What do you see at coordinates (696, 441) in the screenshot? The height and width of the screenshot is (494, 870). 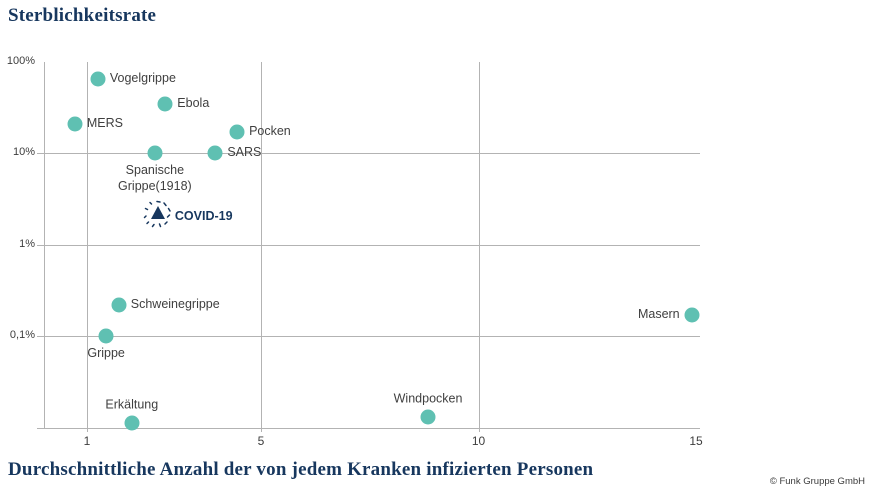 I see `x-tick-label: 15` at bounding box center [696, 441].